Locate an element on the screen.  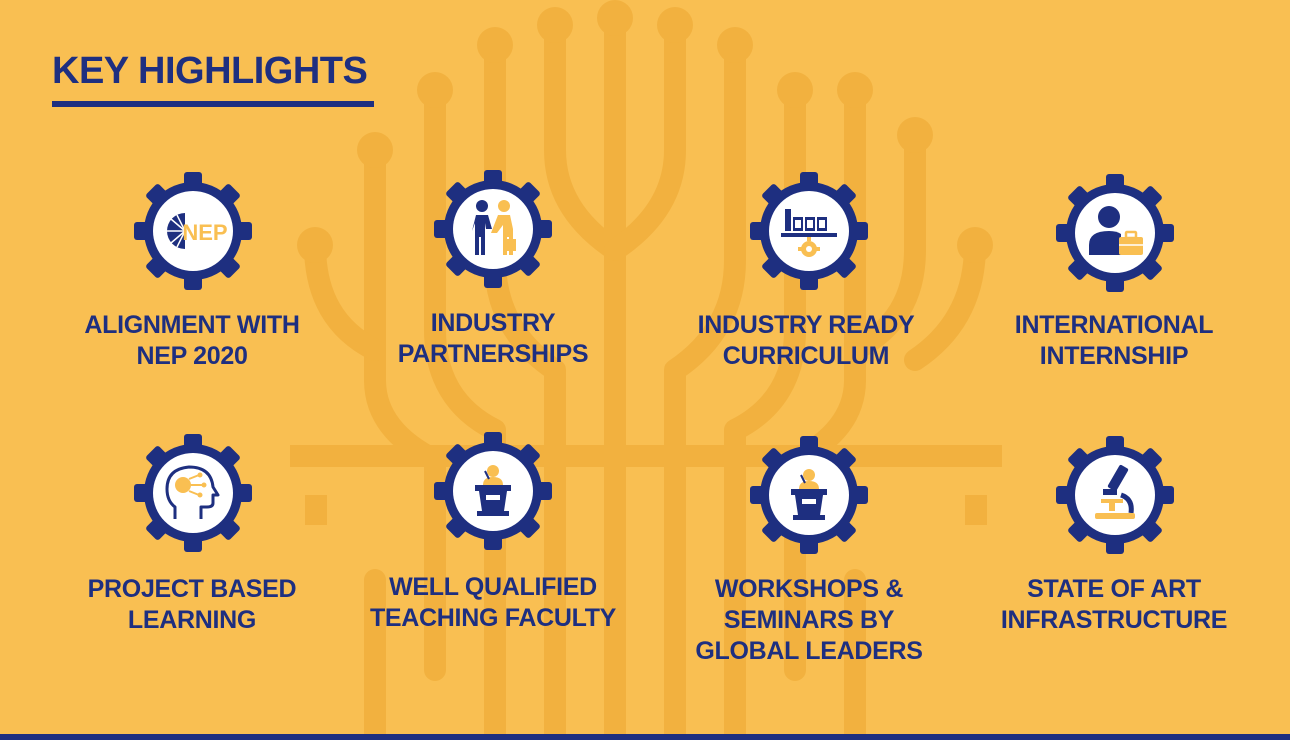
highlight-label-faculty: WELL QUALIFIED TEACHING FACULTY is located at coordinates (493, 602).